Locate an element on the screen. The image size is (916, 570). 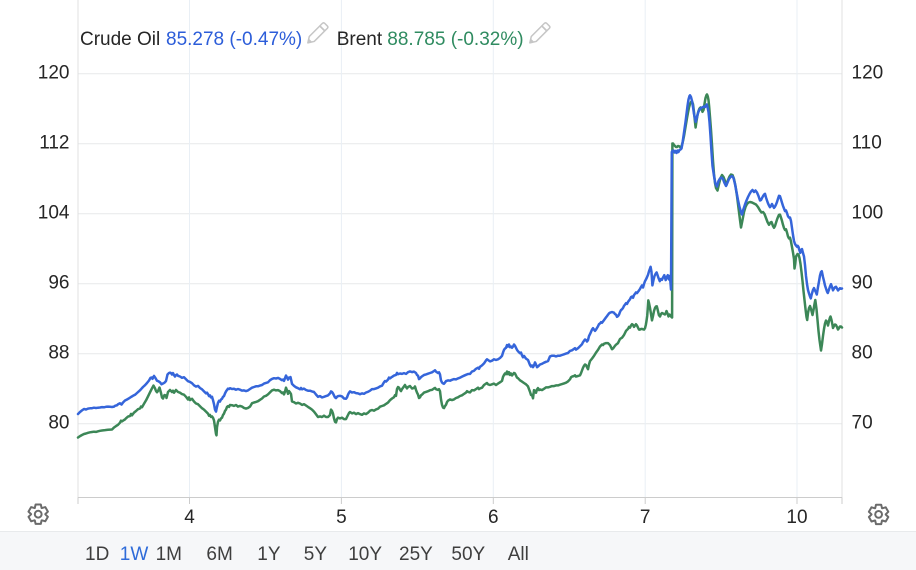
svg-text: 70 is located at coordinates (862, 423).